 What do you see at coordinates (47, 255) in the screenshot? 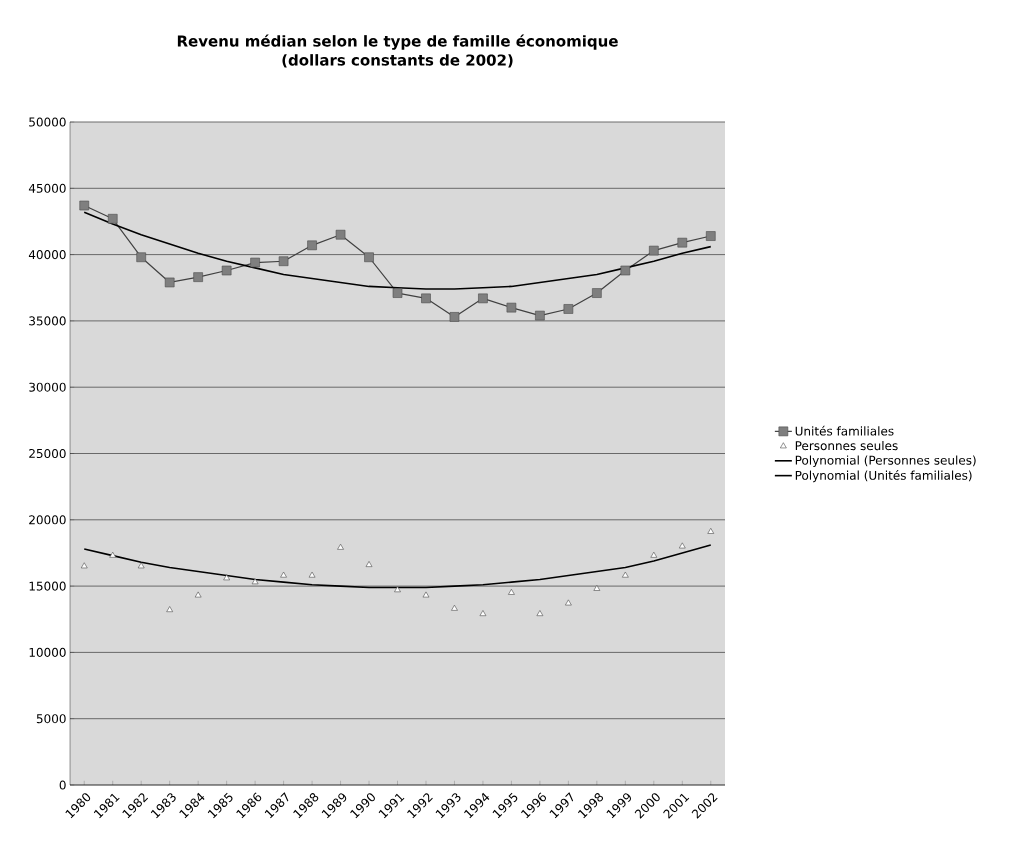
I see `y-tick-label: 40000` at bounding box center [47, 255].